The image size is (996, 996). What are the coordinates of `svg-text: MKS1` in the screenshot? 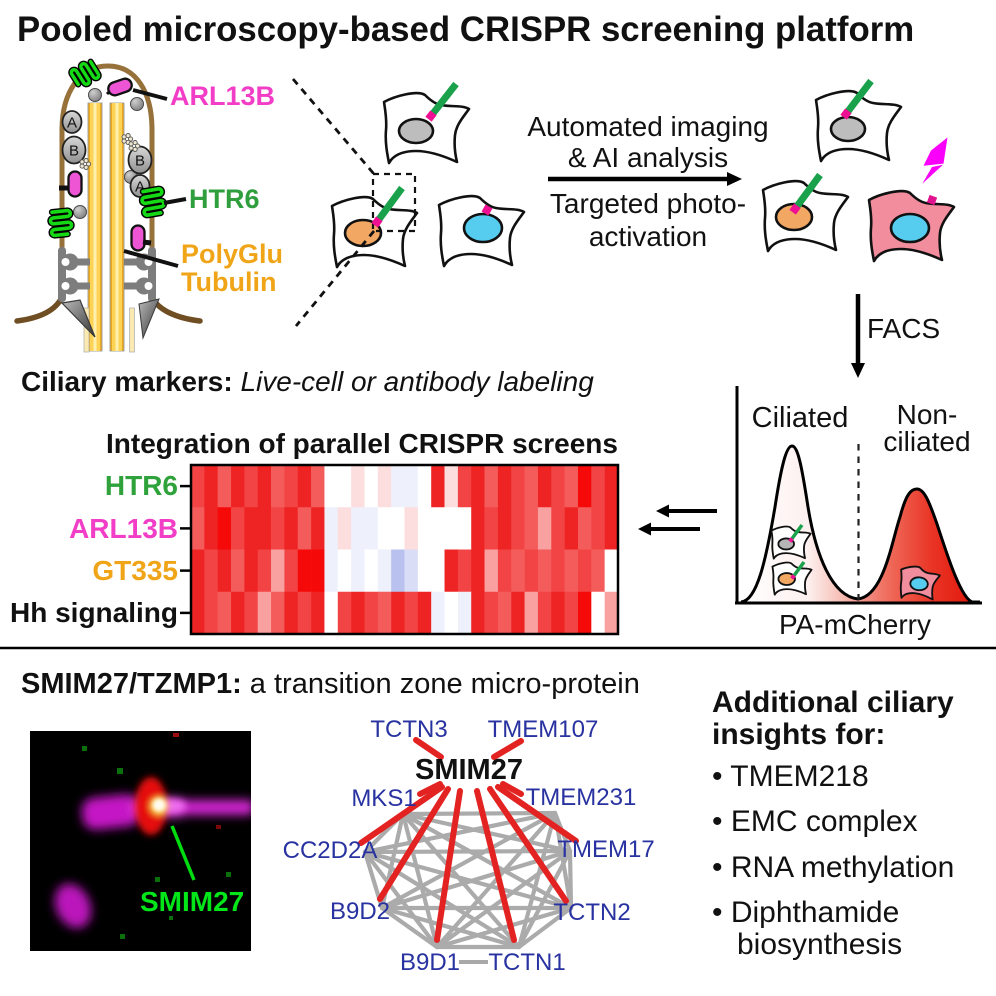 It's located at (383, 798).